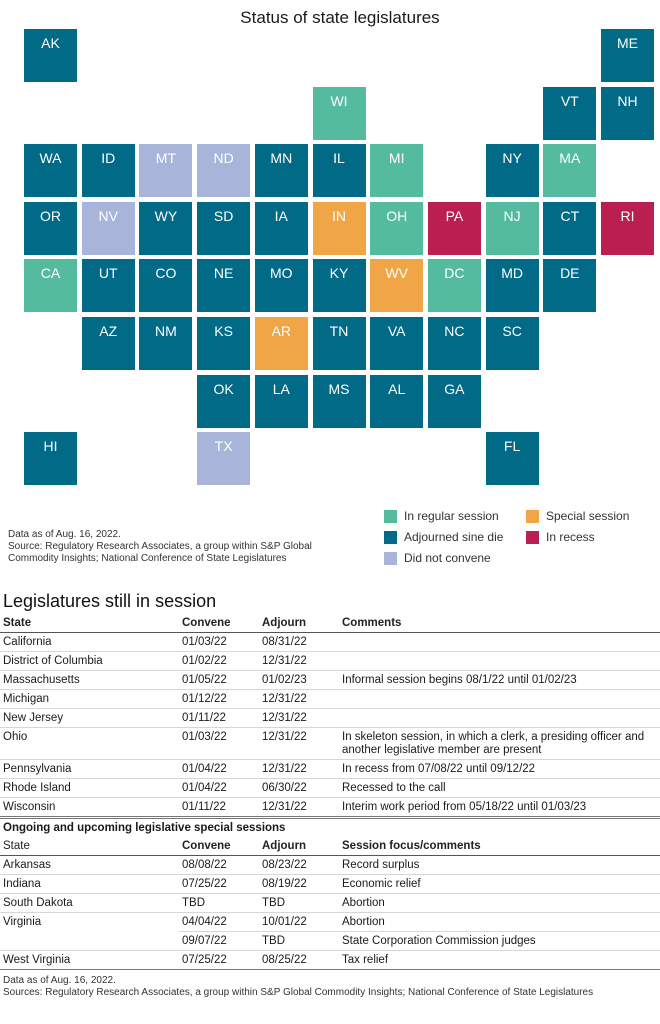 This screenshot has width=660, height=1024. Describe the element at coordinates (219, 941) in the screenshot. I see `cell-convene: 09/07/22` at that location.